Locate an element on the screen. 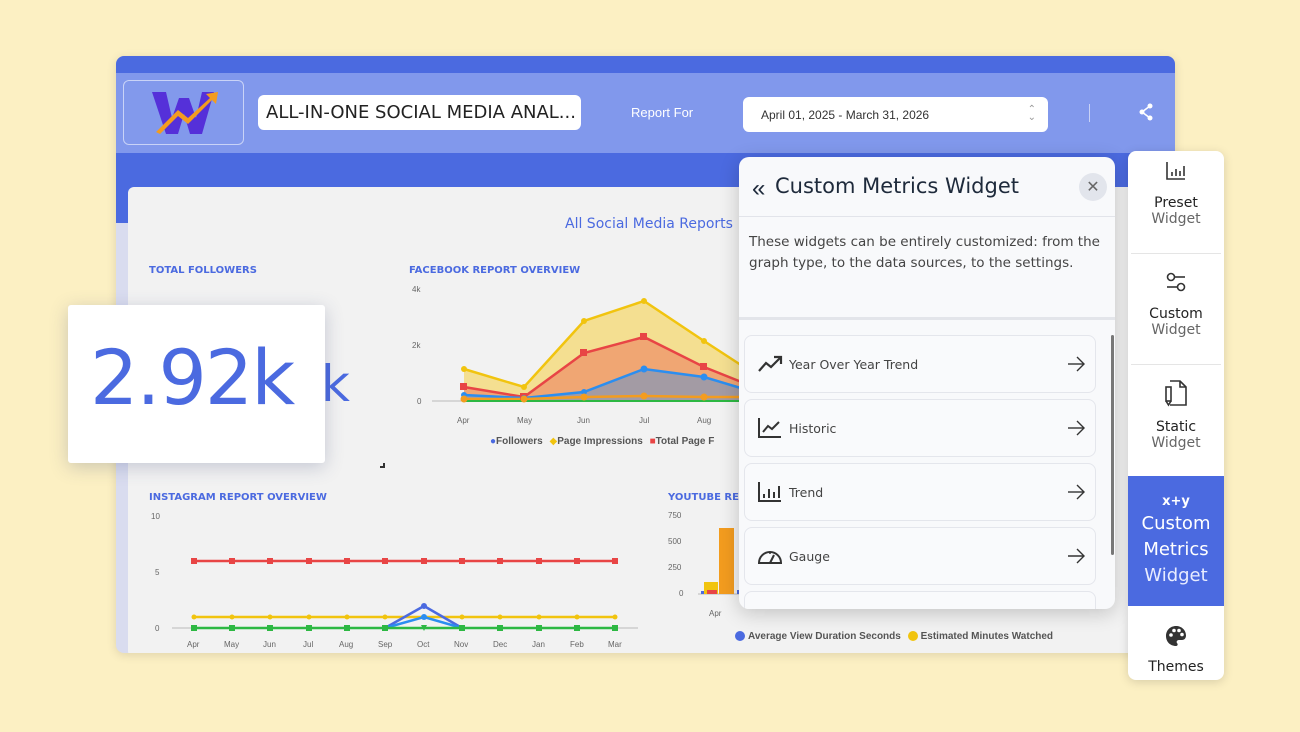  side-item-preset-widget: Preset Widget is located at coordinates (1176, 194).